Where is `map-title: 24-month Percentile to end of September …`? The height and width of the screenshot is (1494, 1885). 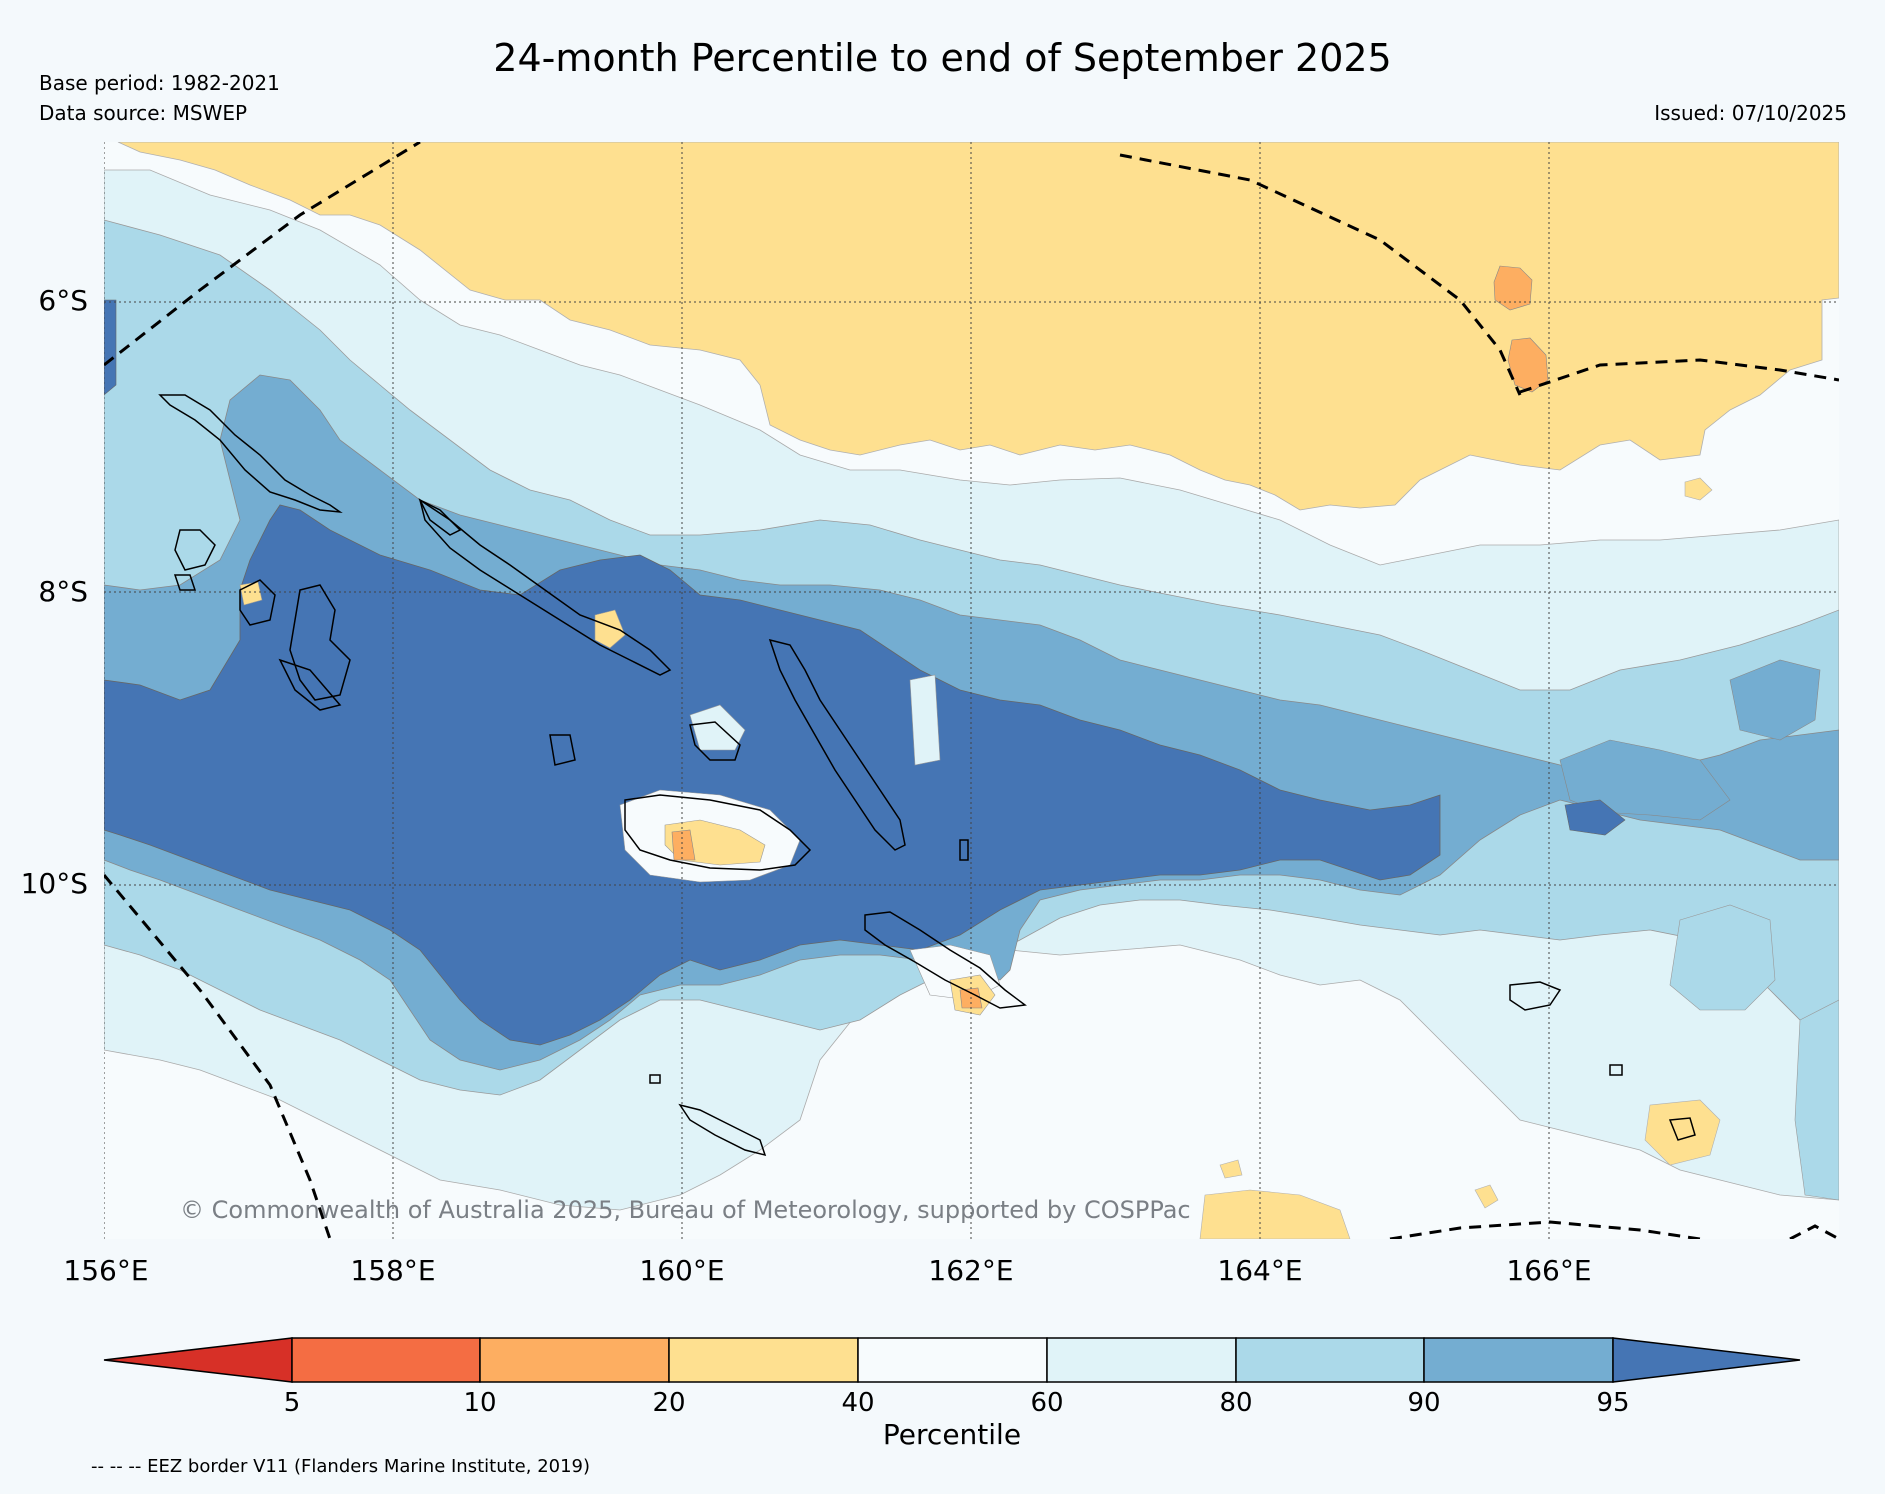 map-title: 24-month Percentile to end of September … is located at coordinates (942, 58).